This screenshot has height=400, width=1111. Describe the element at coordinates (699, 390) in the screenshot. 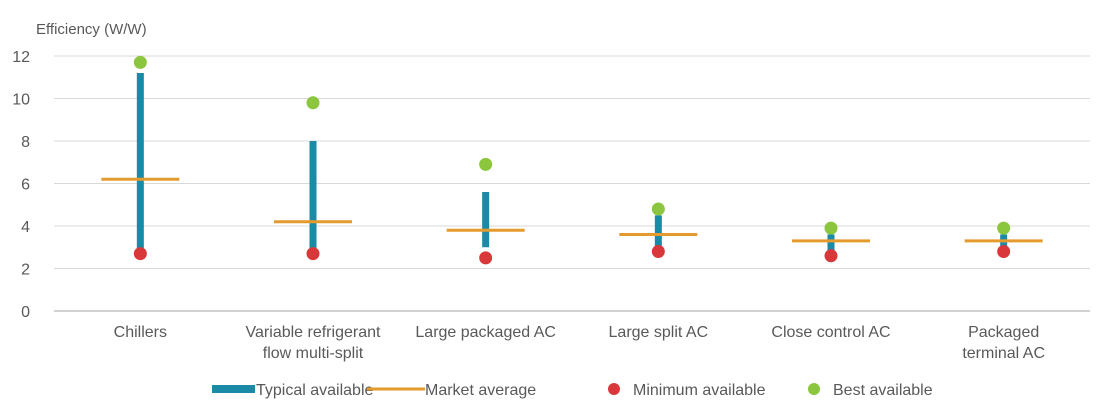

I see `legend-label-minimum-available: Minimum available` at that location.